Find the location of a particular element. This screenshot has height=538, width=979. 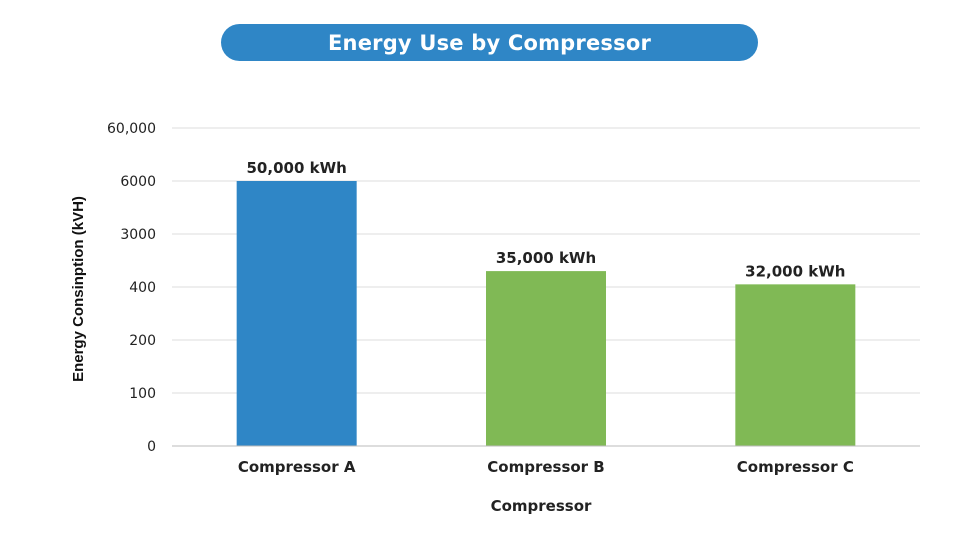

data-labels: 50,000 kWh 35,000 kWh 32,000 kWh is located at coordinates (546, 219).